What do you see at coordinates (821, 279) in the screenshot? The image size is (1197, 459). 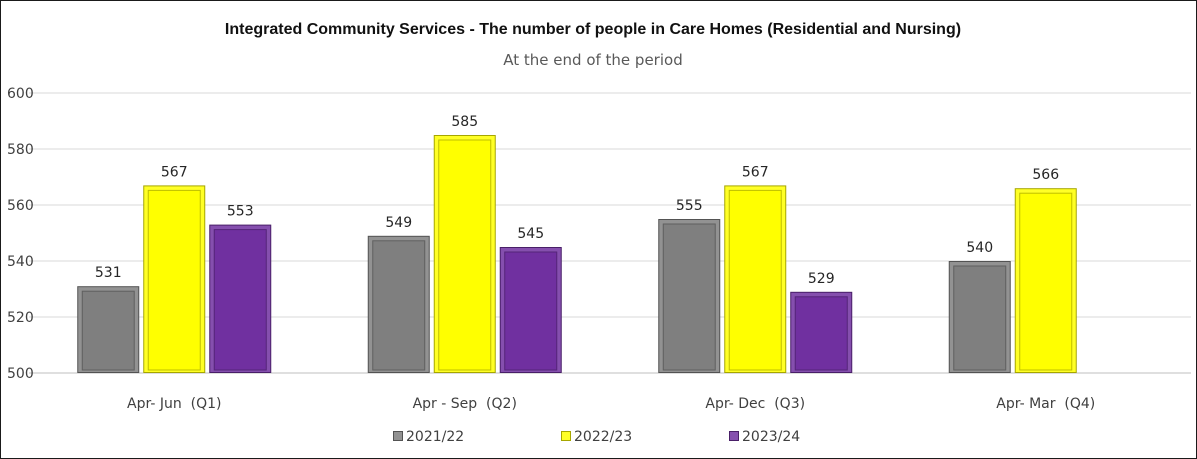 I see `data-label: 529` at bounding box center [821, 279].